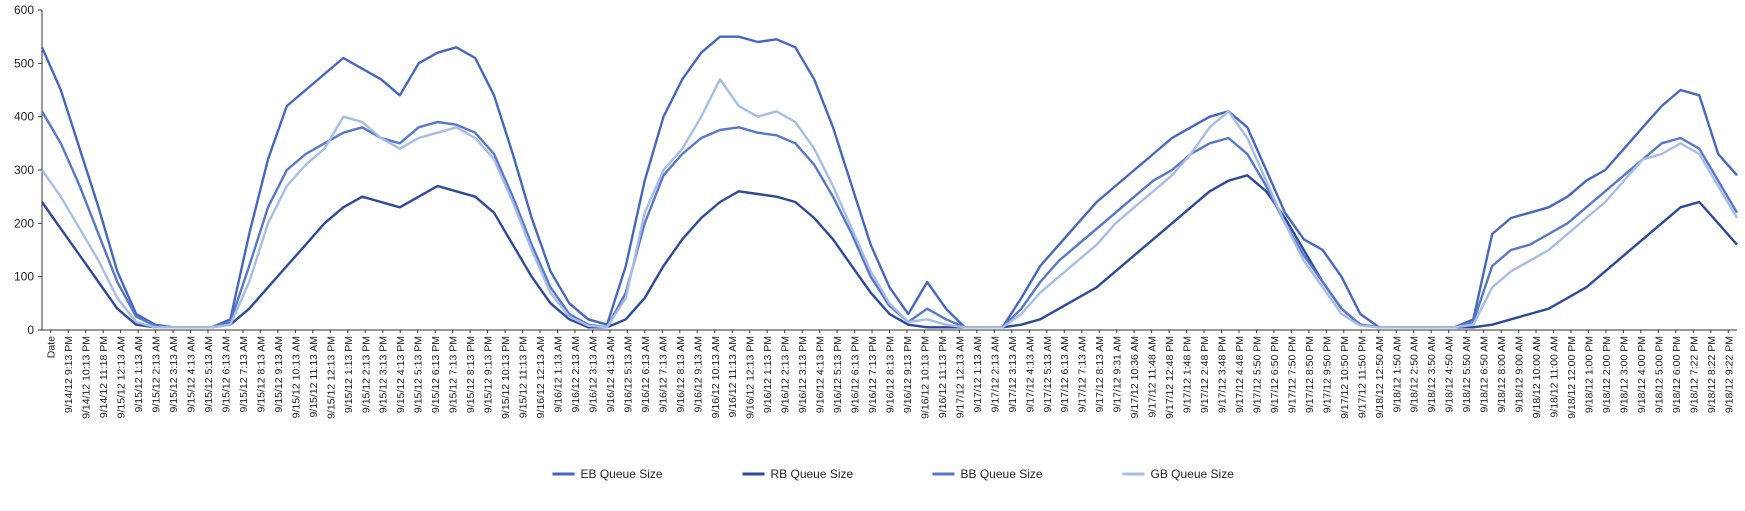 This screenshot has width=1745, height=511. What do you see at coordinates (24, 63) in the screenshot?
I see `y-tick-label: 500` at bounding box center [24, 63].